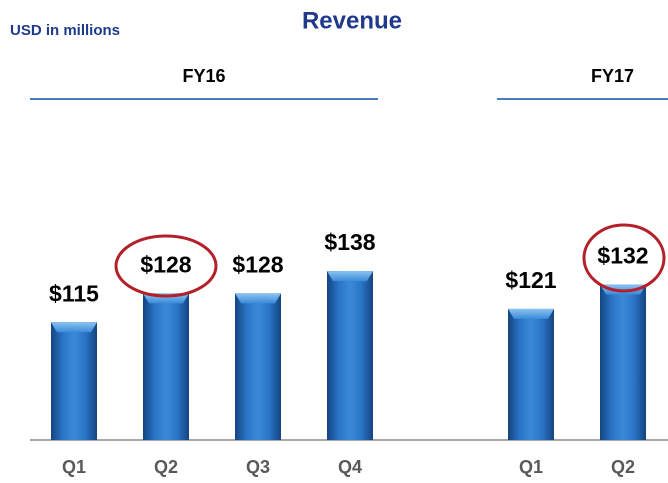 This screenshot has height=483, width=668. I want to click on x-tick-label: Q3, so click(258, 467).